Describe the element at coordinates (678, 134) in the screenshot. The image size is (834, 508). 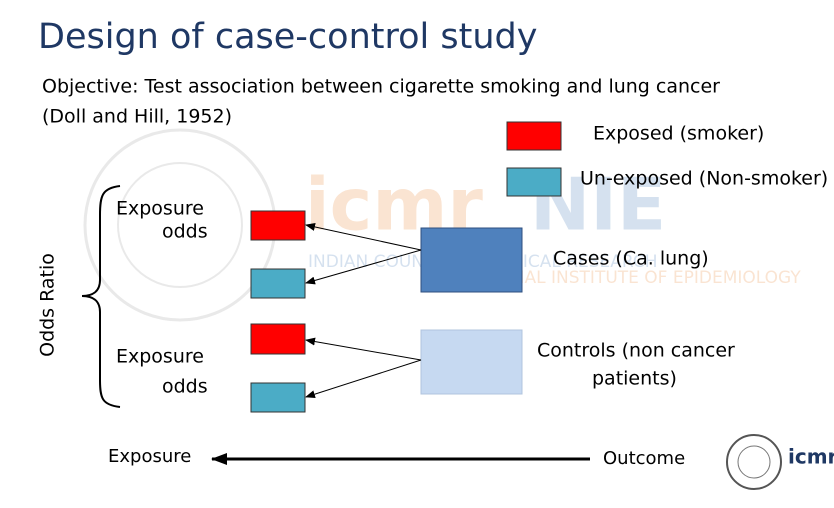
I see `legend-label: Exposed (smoker)` at that location.